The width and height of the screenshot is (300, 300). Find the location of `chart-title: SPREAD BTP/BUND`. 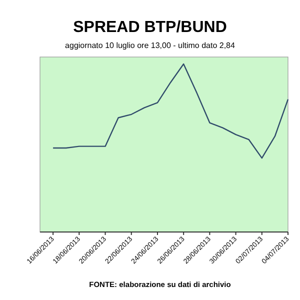

chart-title: SPREAD BTP/BUND is located at coordinates (150, 27).